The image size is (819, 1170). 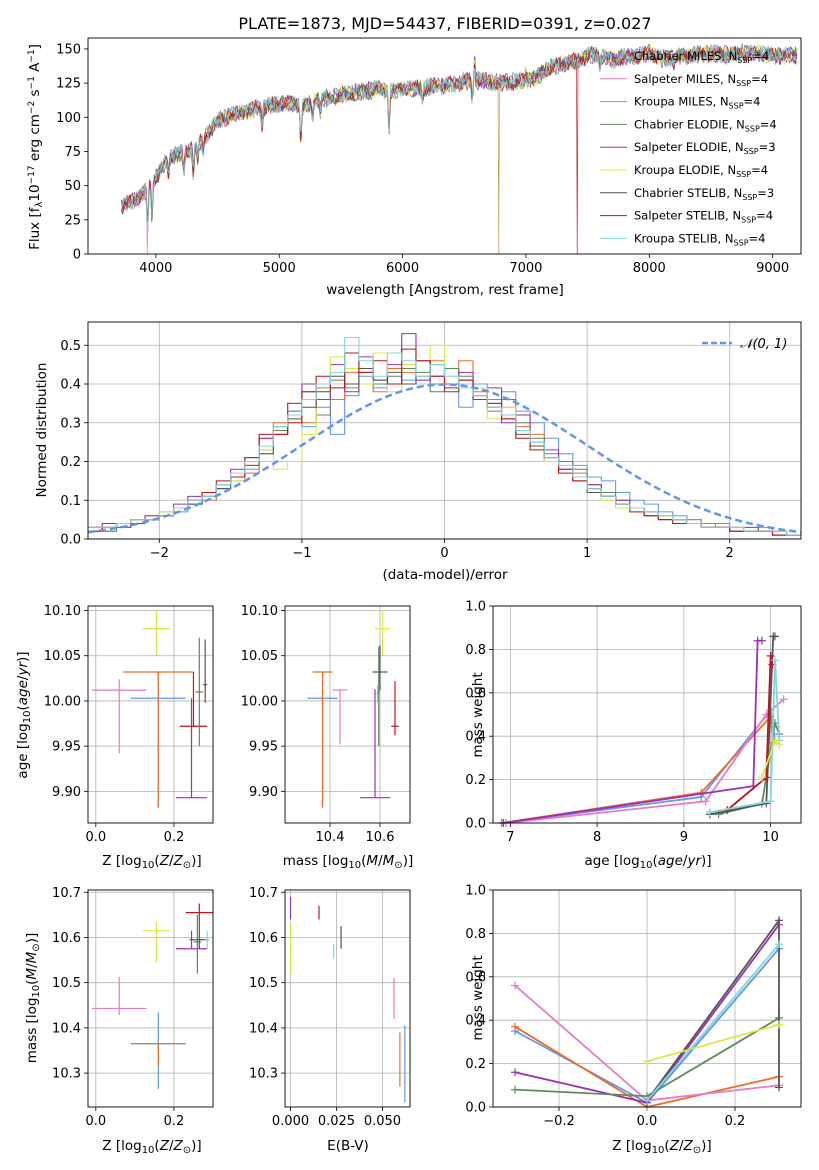 What do you see at coordinates (772, 268) in the screenshot?
I see `x-tick-label: 9000` at bounding box center [772, 268].